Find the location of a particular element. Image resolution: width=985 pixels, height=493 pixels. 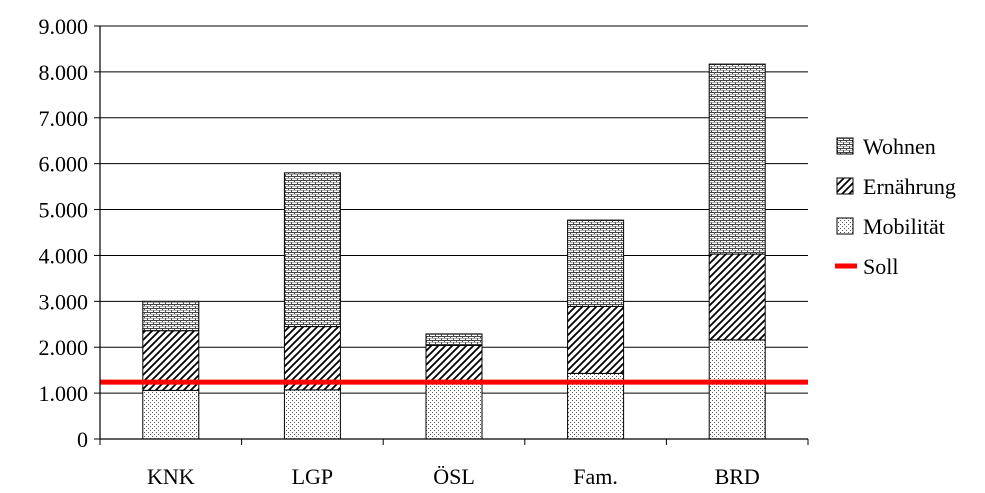

y-tick-label: 2.000 is located at coordinates (64, 347).